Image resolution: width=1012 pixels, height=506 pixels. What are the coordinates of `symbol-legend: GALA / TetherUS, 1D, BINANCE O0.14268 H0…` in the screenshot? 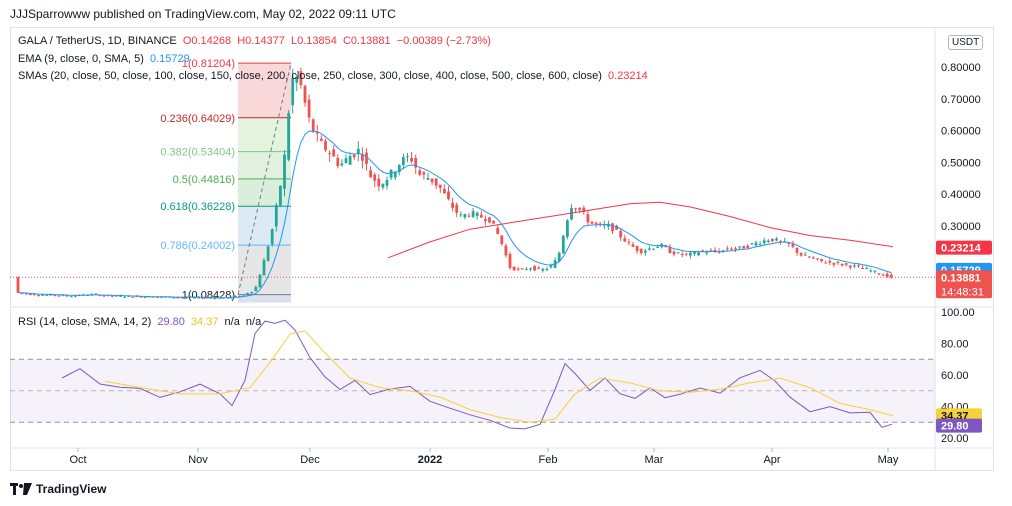 It's located at (256, 41).